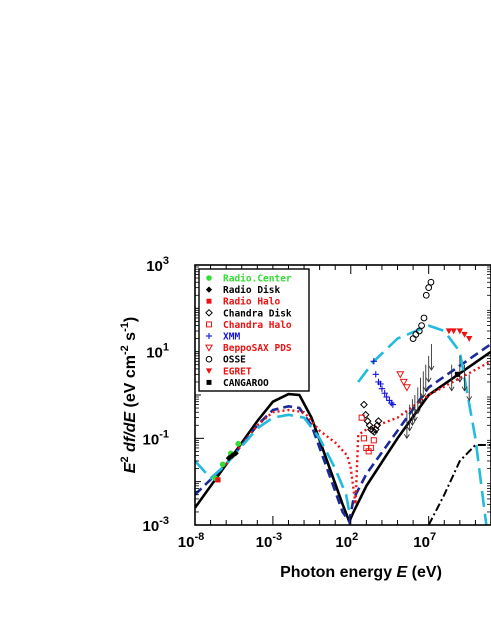  Describe the element at coordinates (457, 374) in the screenshot. I see `data-point-cangaroo` at that location.